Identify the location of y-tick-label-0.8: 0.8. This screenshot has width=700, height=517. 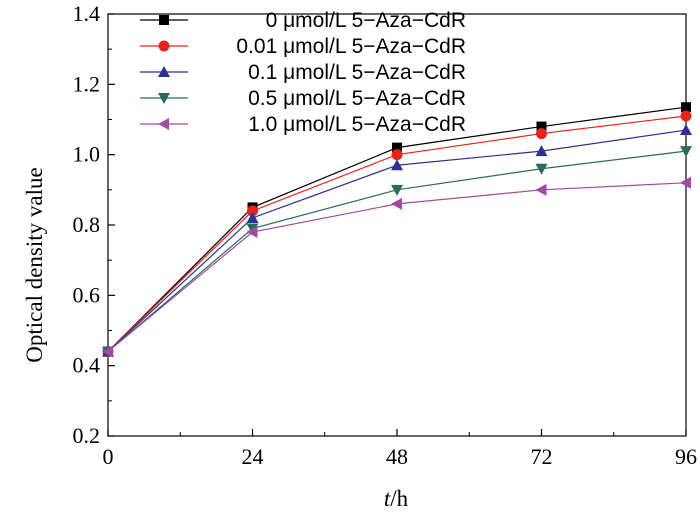
(87, 224).